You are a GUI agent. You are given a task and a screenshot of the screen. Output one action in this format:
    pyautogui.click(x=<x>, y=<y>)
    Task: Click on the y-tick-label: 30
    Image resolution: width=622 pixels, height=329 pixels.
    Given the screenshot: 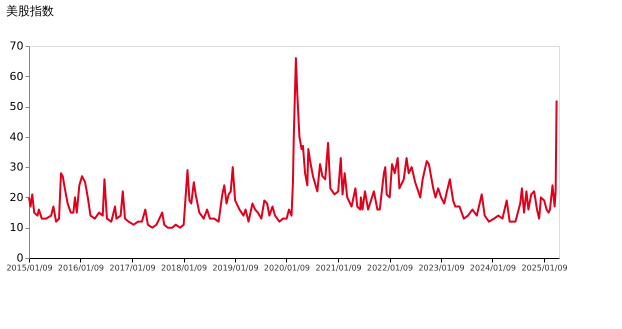 What is the action you would take?
    pyautogui.click(x=17, y=167)
    